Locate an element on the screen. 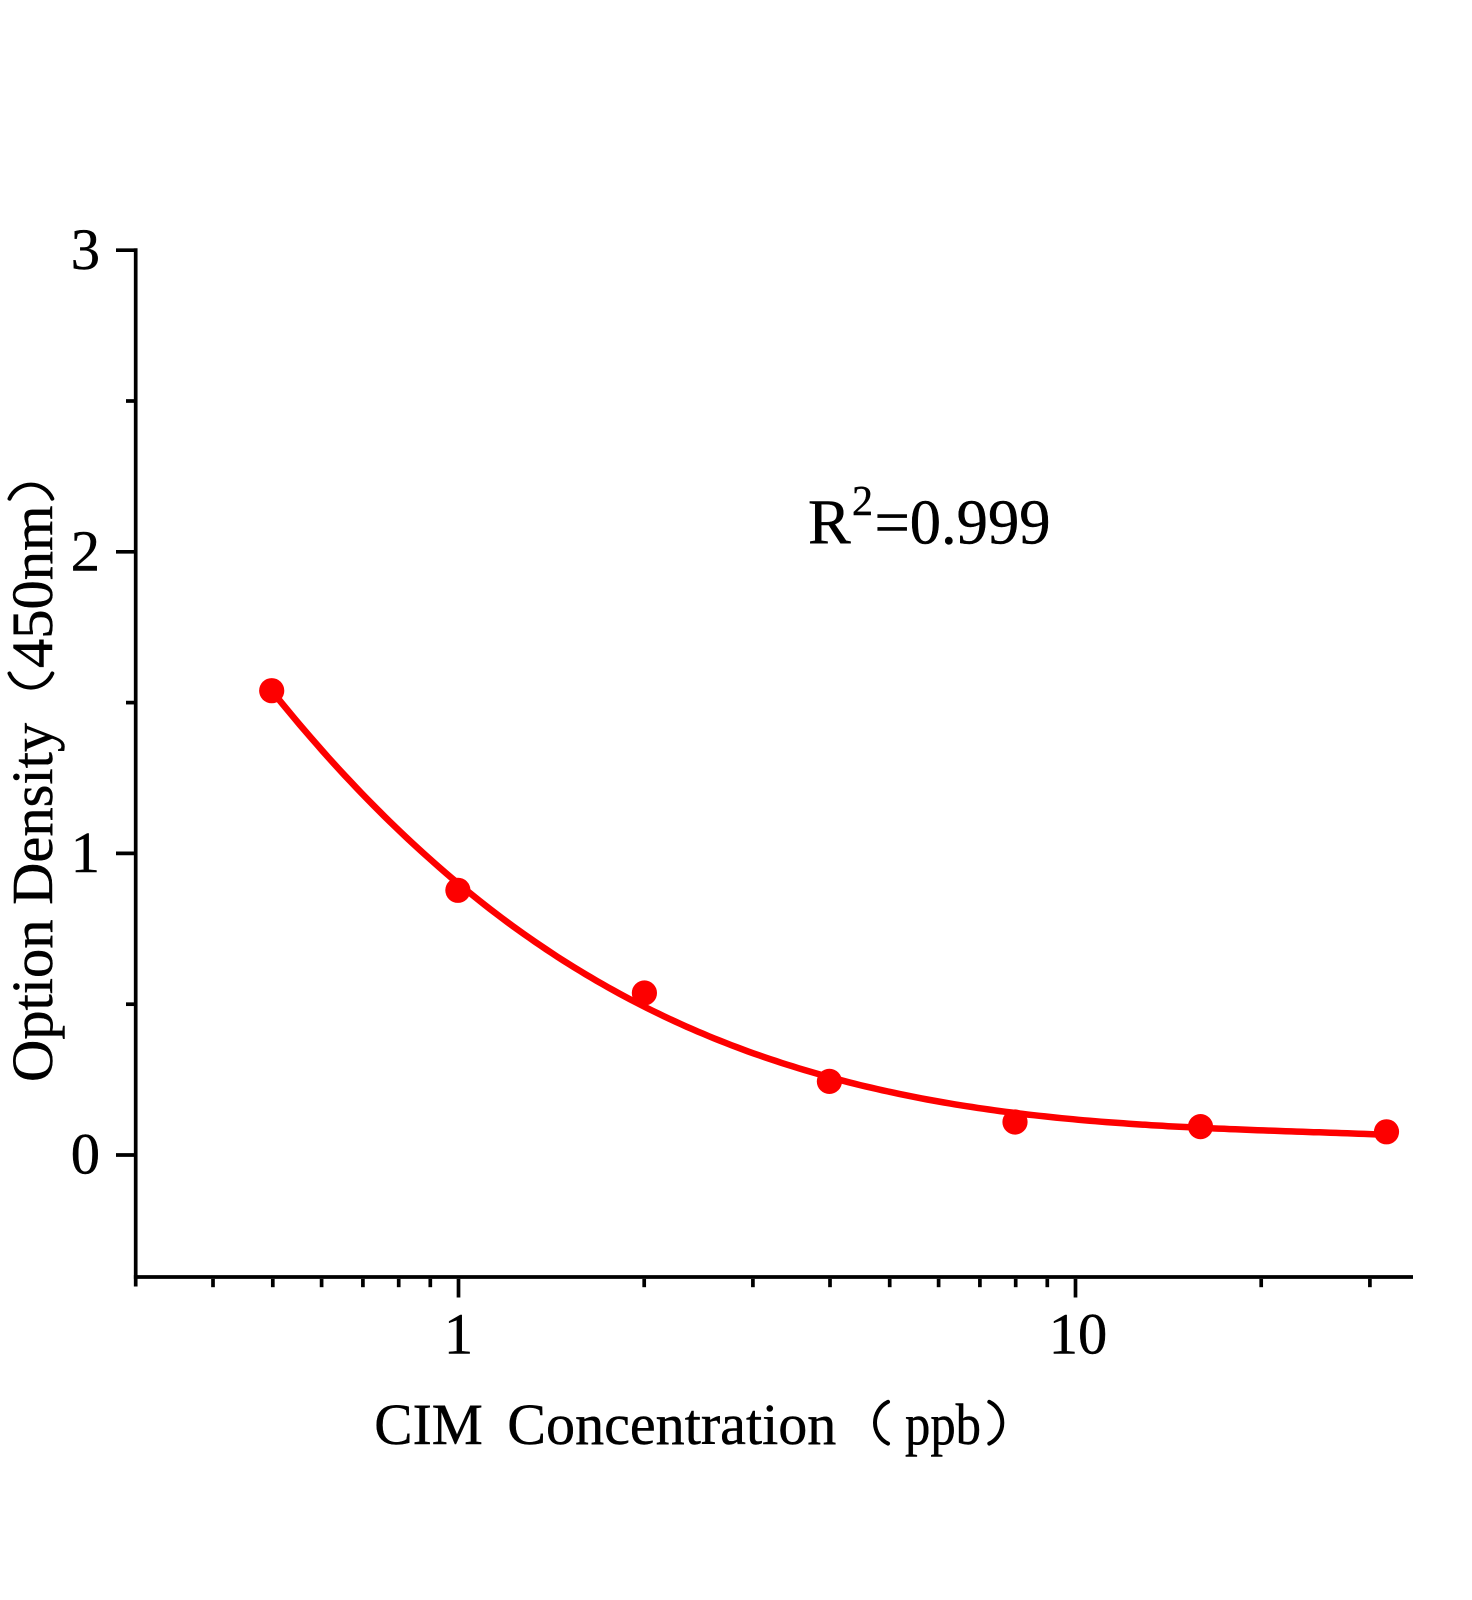  svg-text: 10 is located at coordinates (1078, 1334).